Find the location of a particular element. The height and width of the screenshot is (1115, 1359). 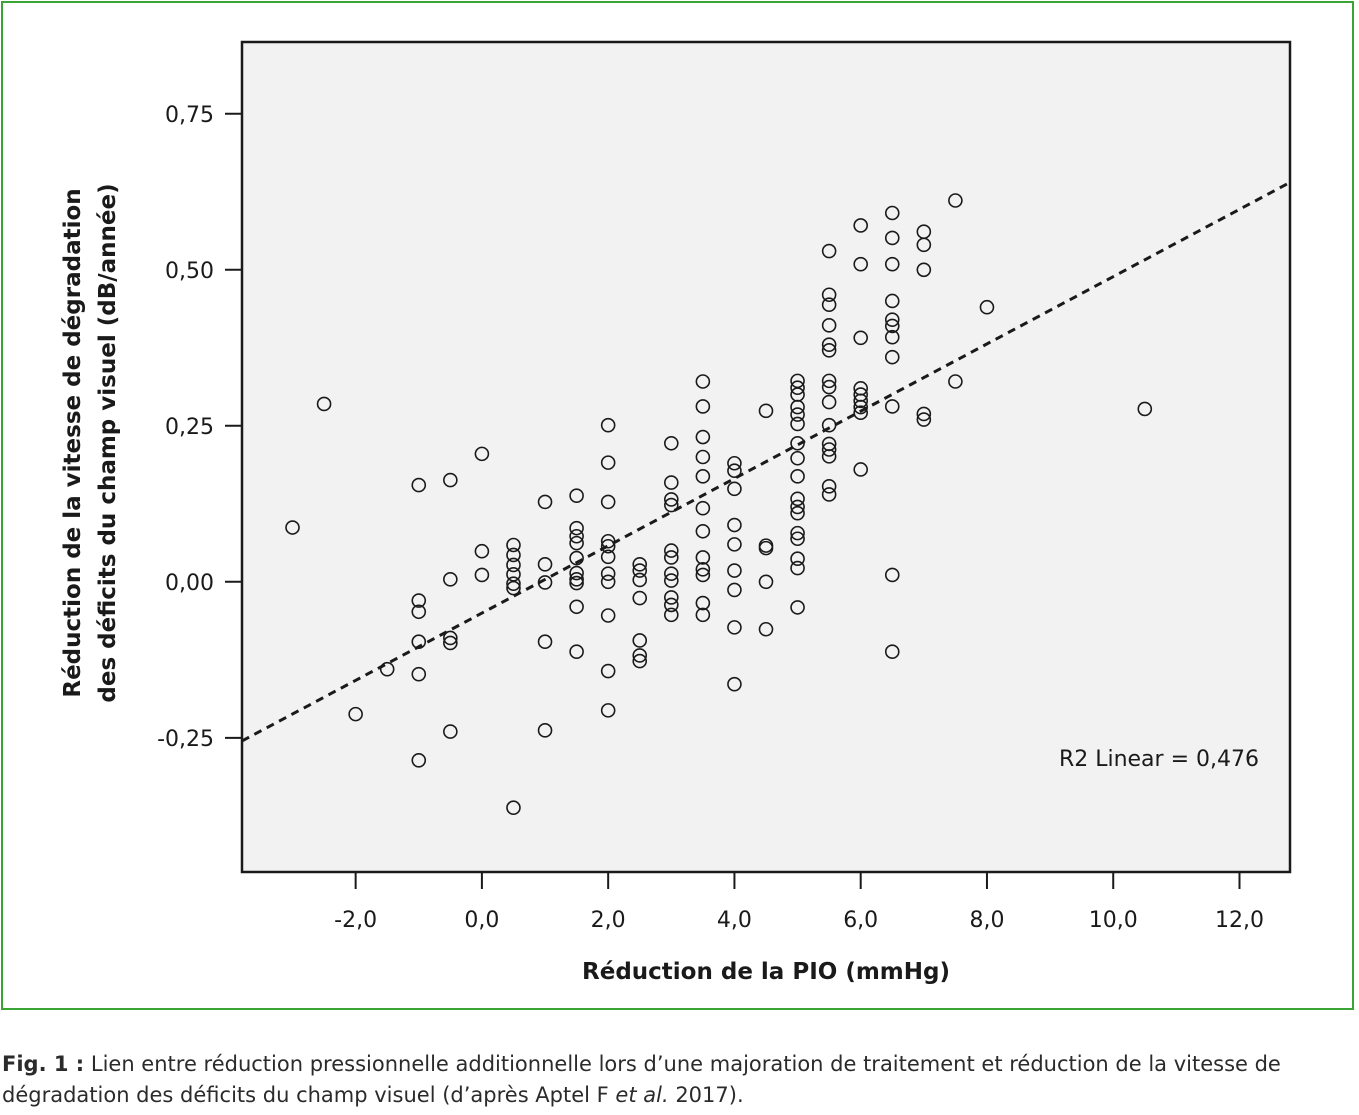

y-tick-label: -0,25 is located at coordinates (185, 739).